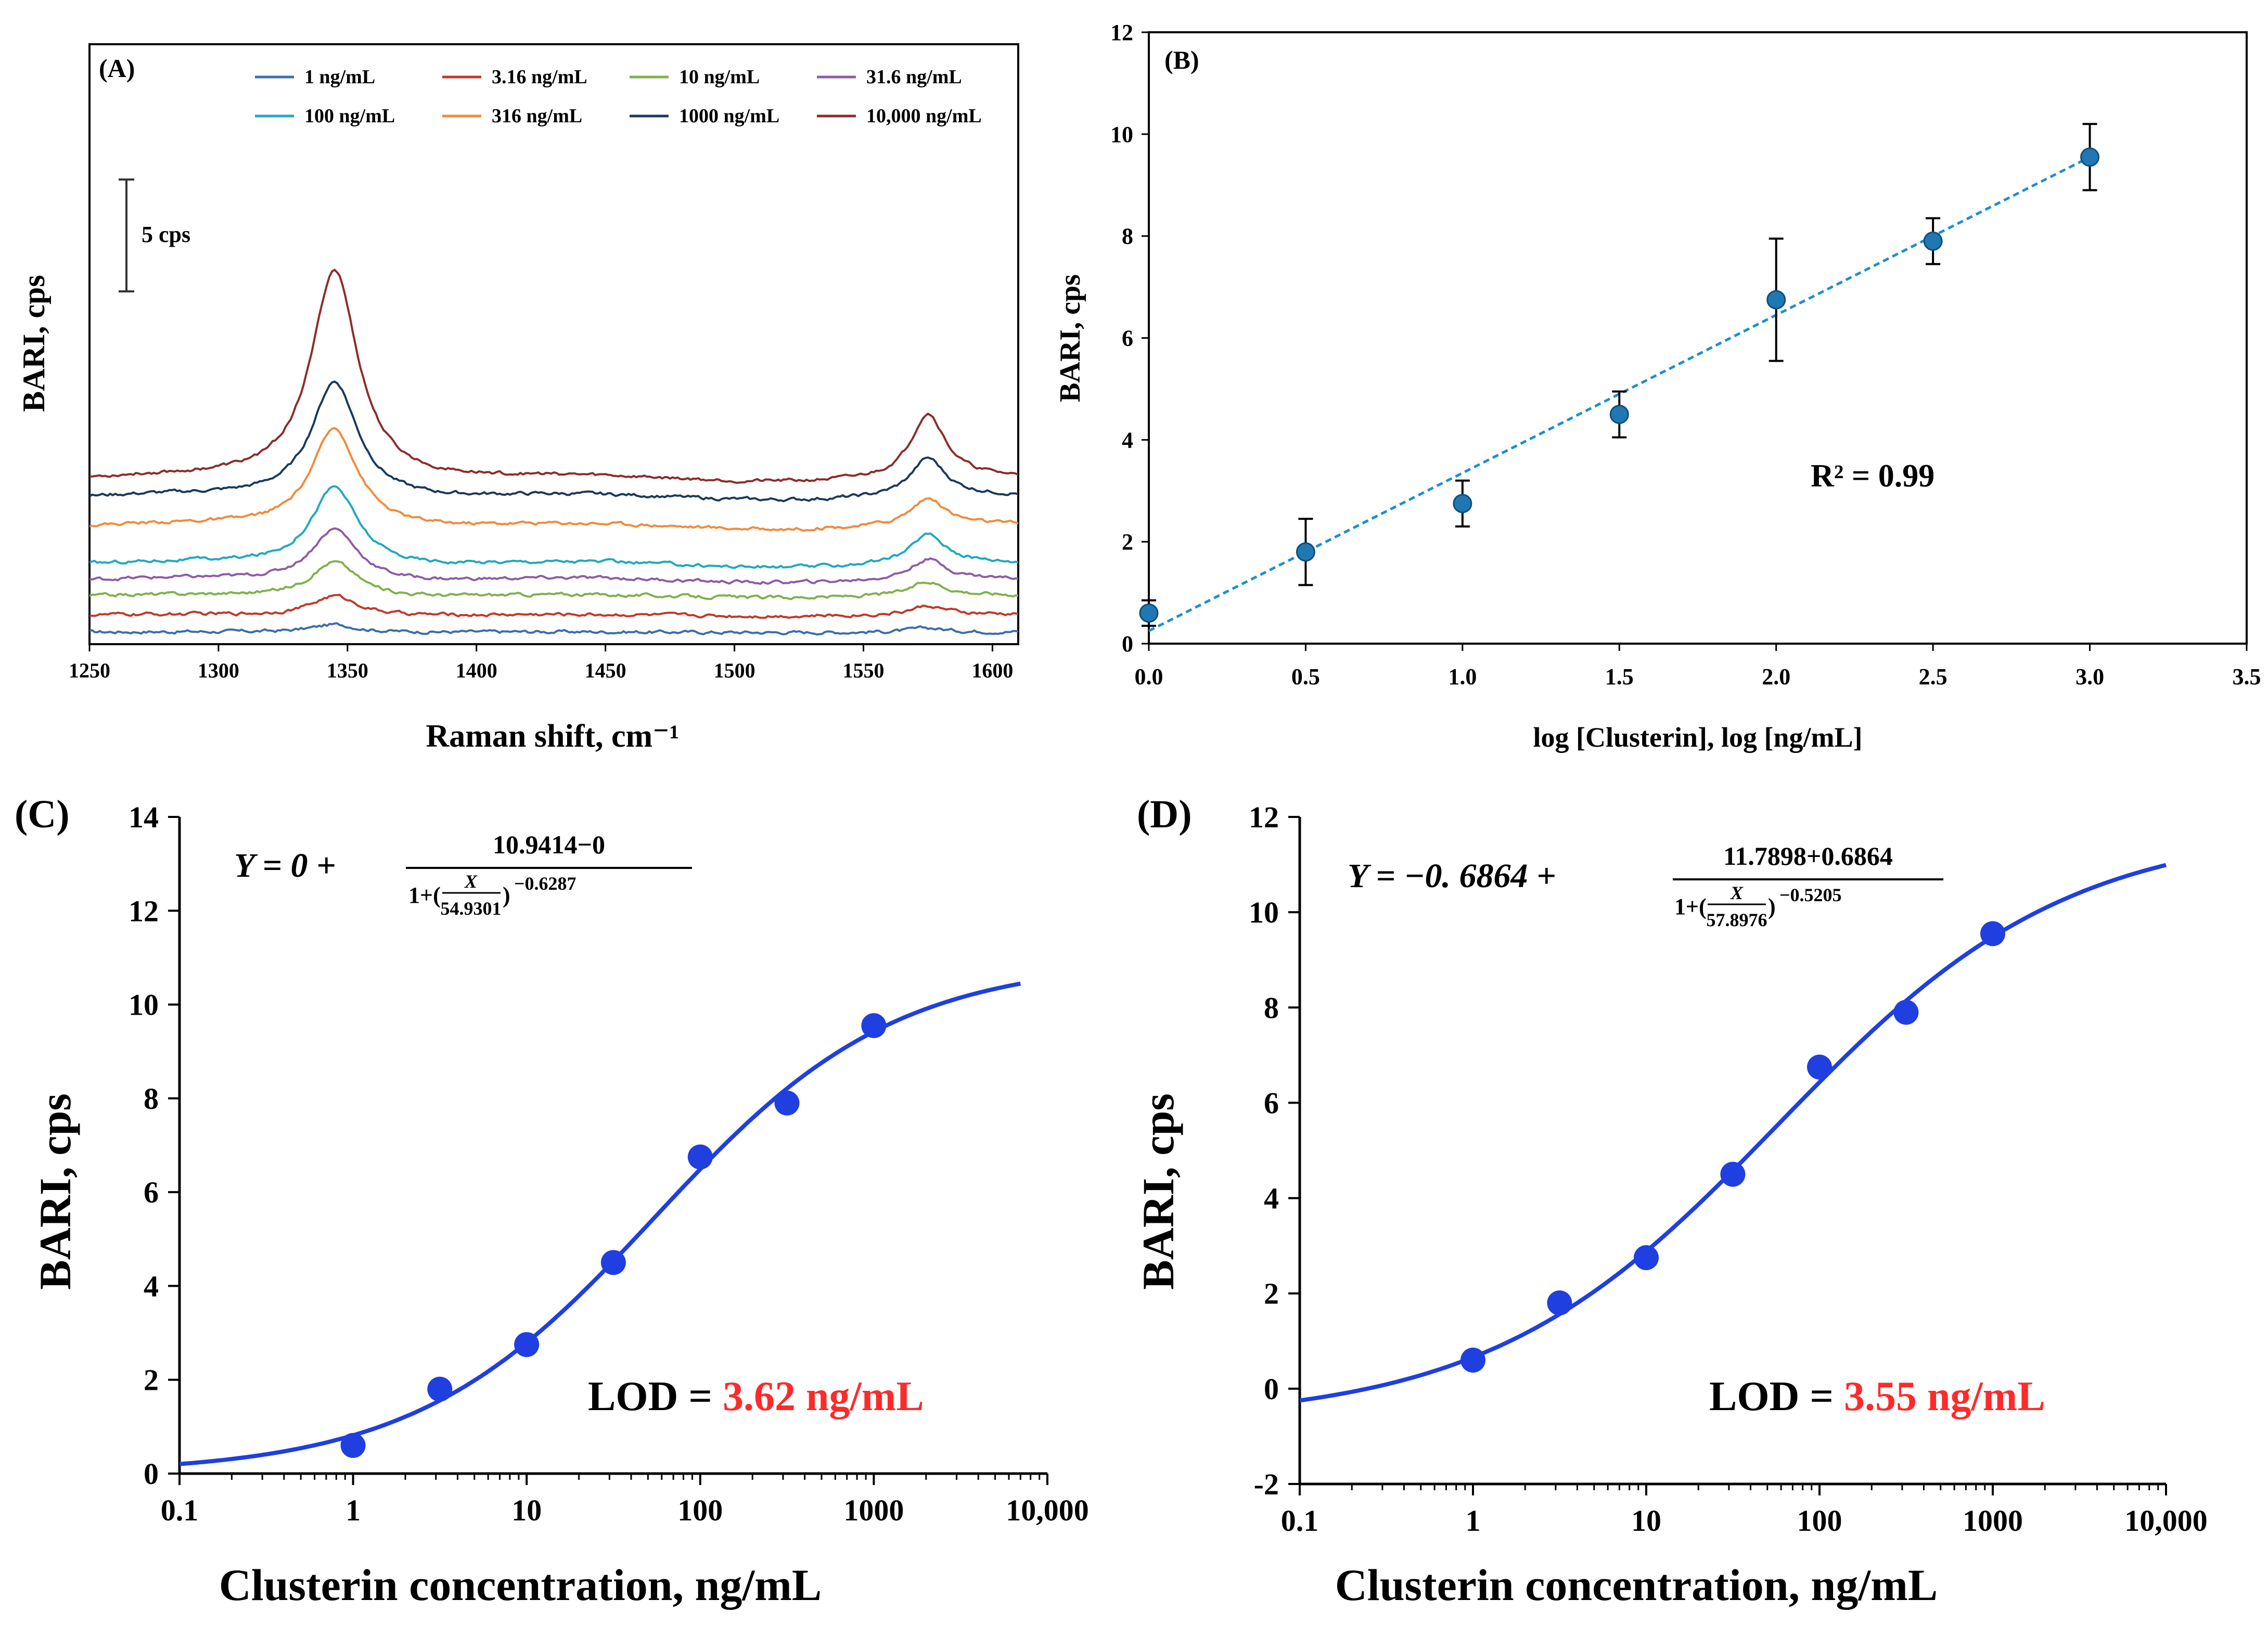 Image resolution: width=2268 pixels, height=1638 pixels. What do you see at coordinates (1690, 906) in the screenshot?
I see `panel-d-eq-den-prefix: 1+(` at bounding box center [1690, 906].